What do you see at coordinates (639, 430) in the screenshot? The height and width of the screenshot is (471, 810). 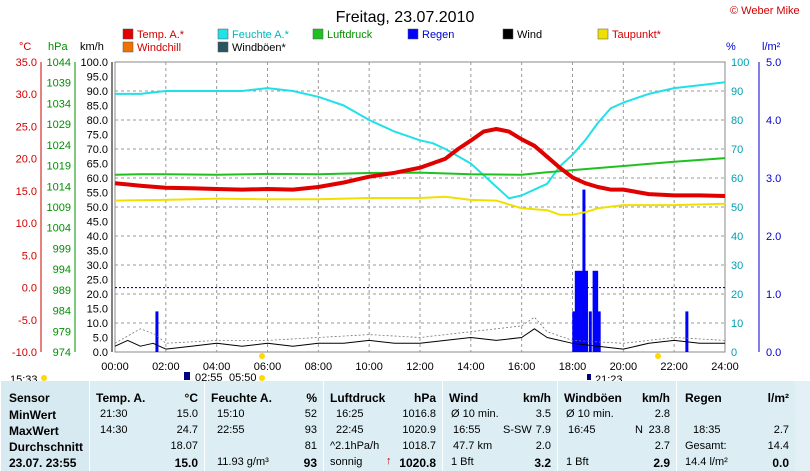 I see `gust-max-dir: N` at bounding box center [639, 430].